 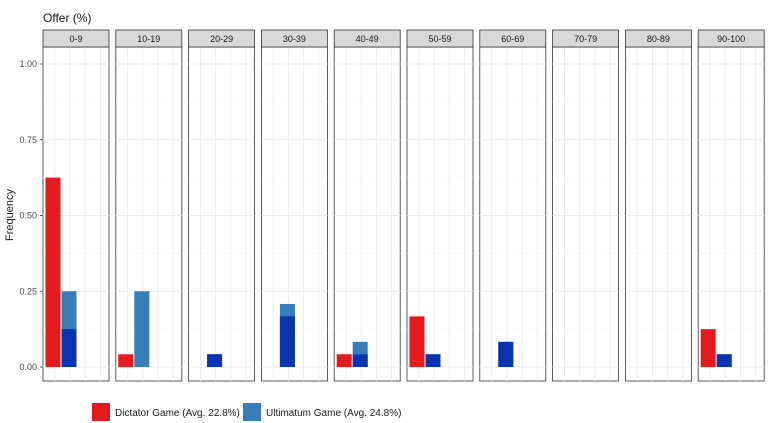 I want to click on facet-label: 70-79, so click(x=585, y=39).